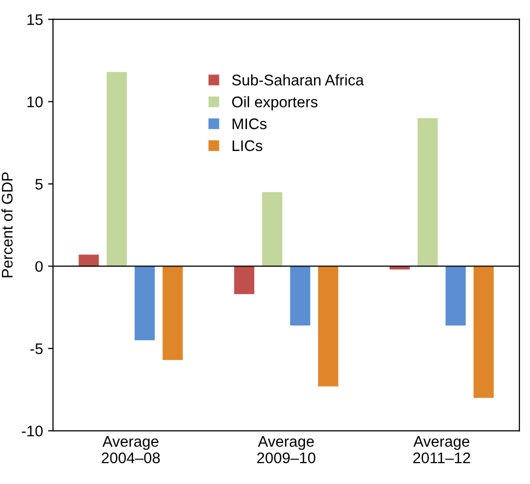 The image size is (530, 484). Describe the element at coordinates (275, 103) in the screenshot. I see `legend-label: Oil exporters` at that location.